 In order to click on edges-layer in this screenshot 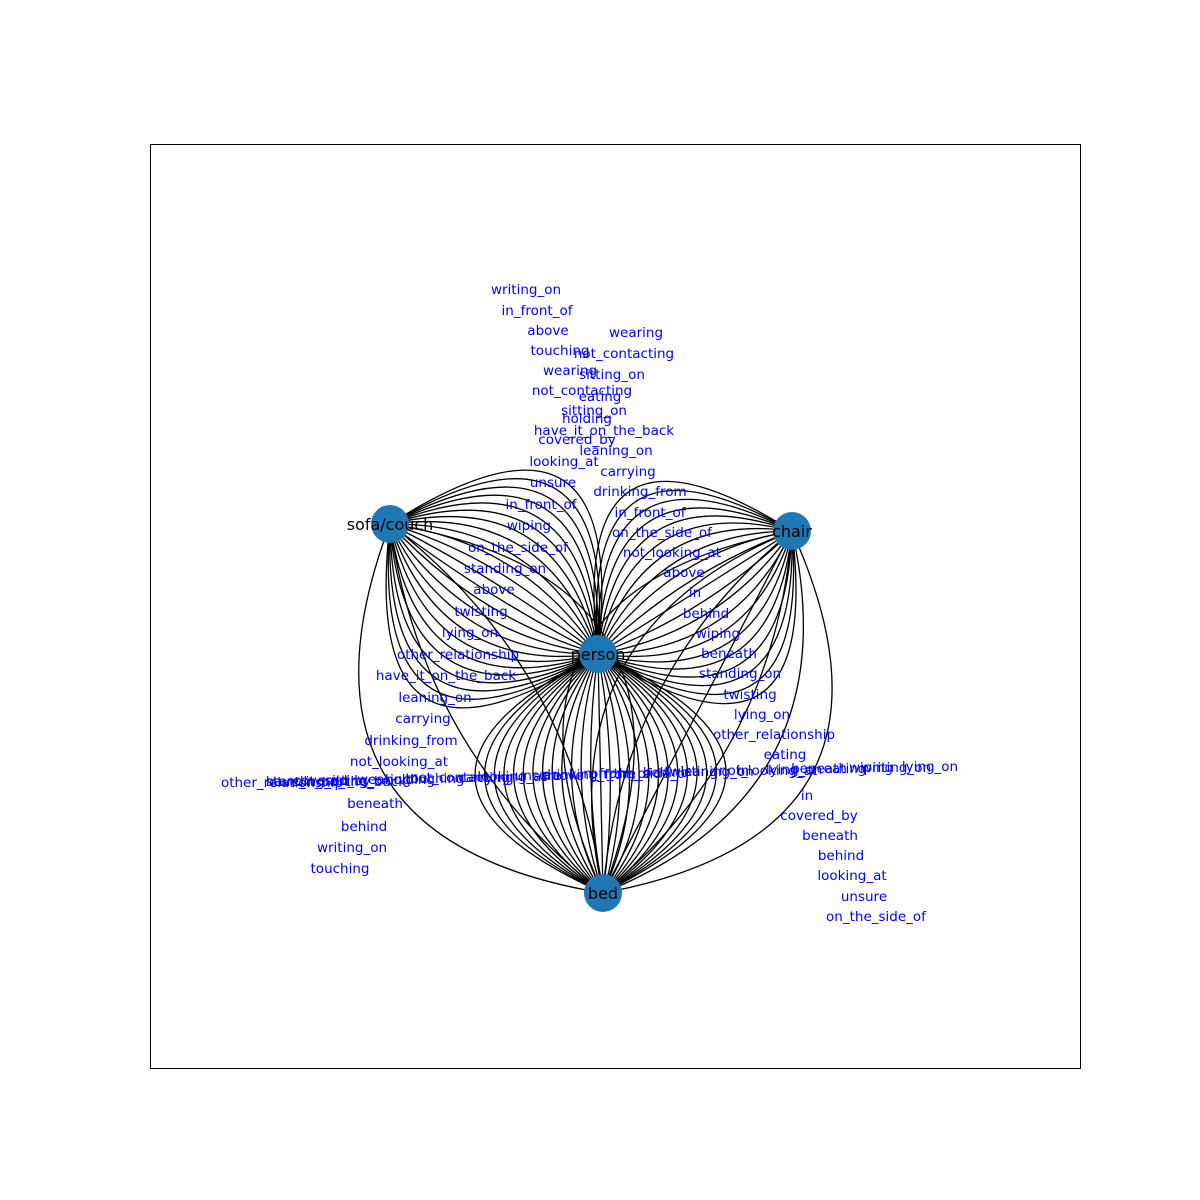, I will do `click(595, 681)`.